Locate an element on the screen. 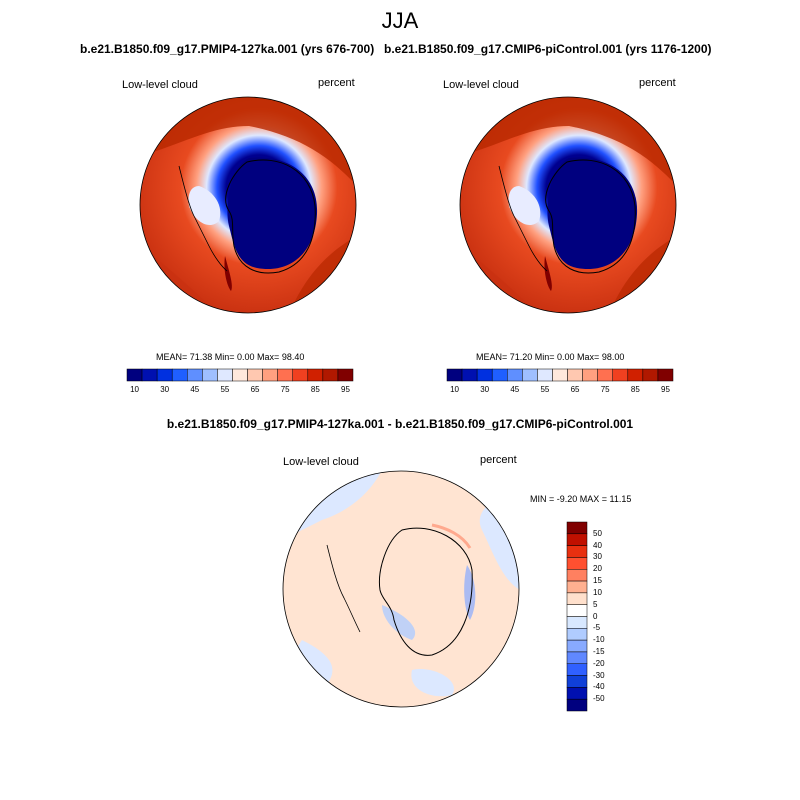  left-colorbar-tick-label: 85 is located at coordinates (315, 389).